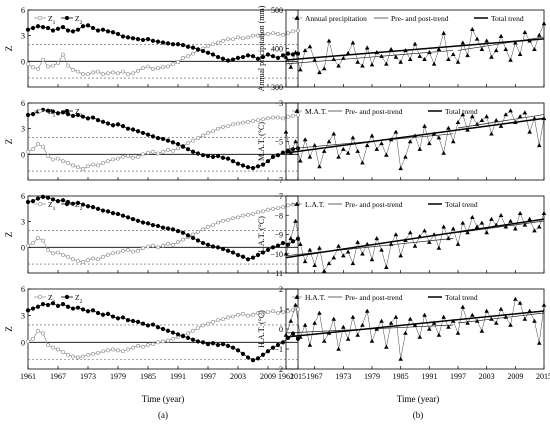 The width and height of the screenshot is (550, 426). I want to click on left-xlabel: Time (year), so click(163, 399).